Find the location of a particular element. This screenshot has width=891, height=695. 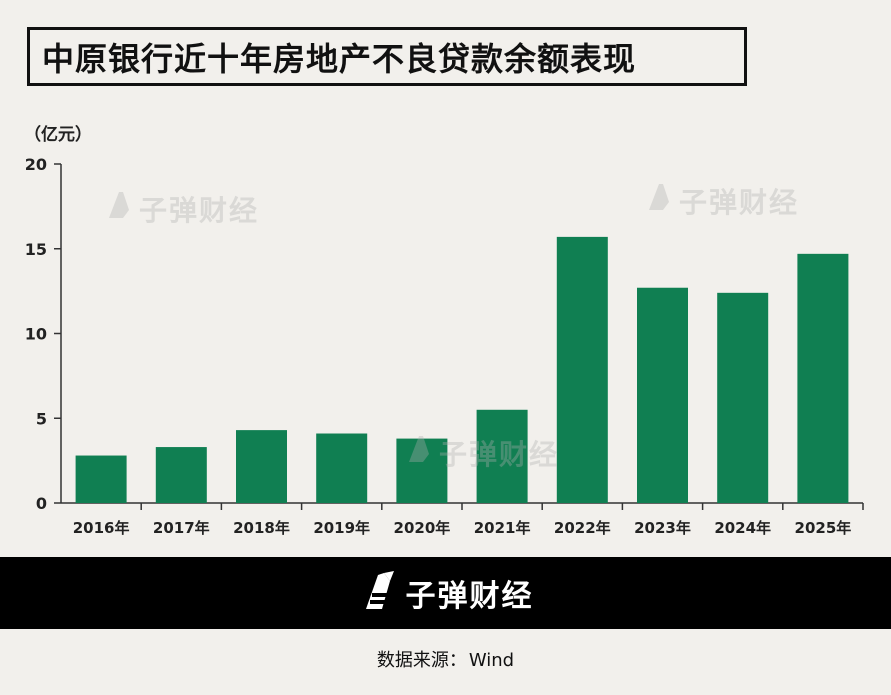

y-tick-label: 15 is located at coordinates (36, 249).